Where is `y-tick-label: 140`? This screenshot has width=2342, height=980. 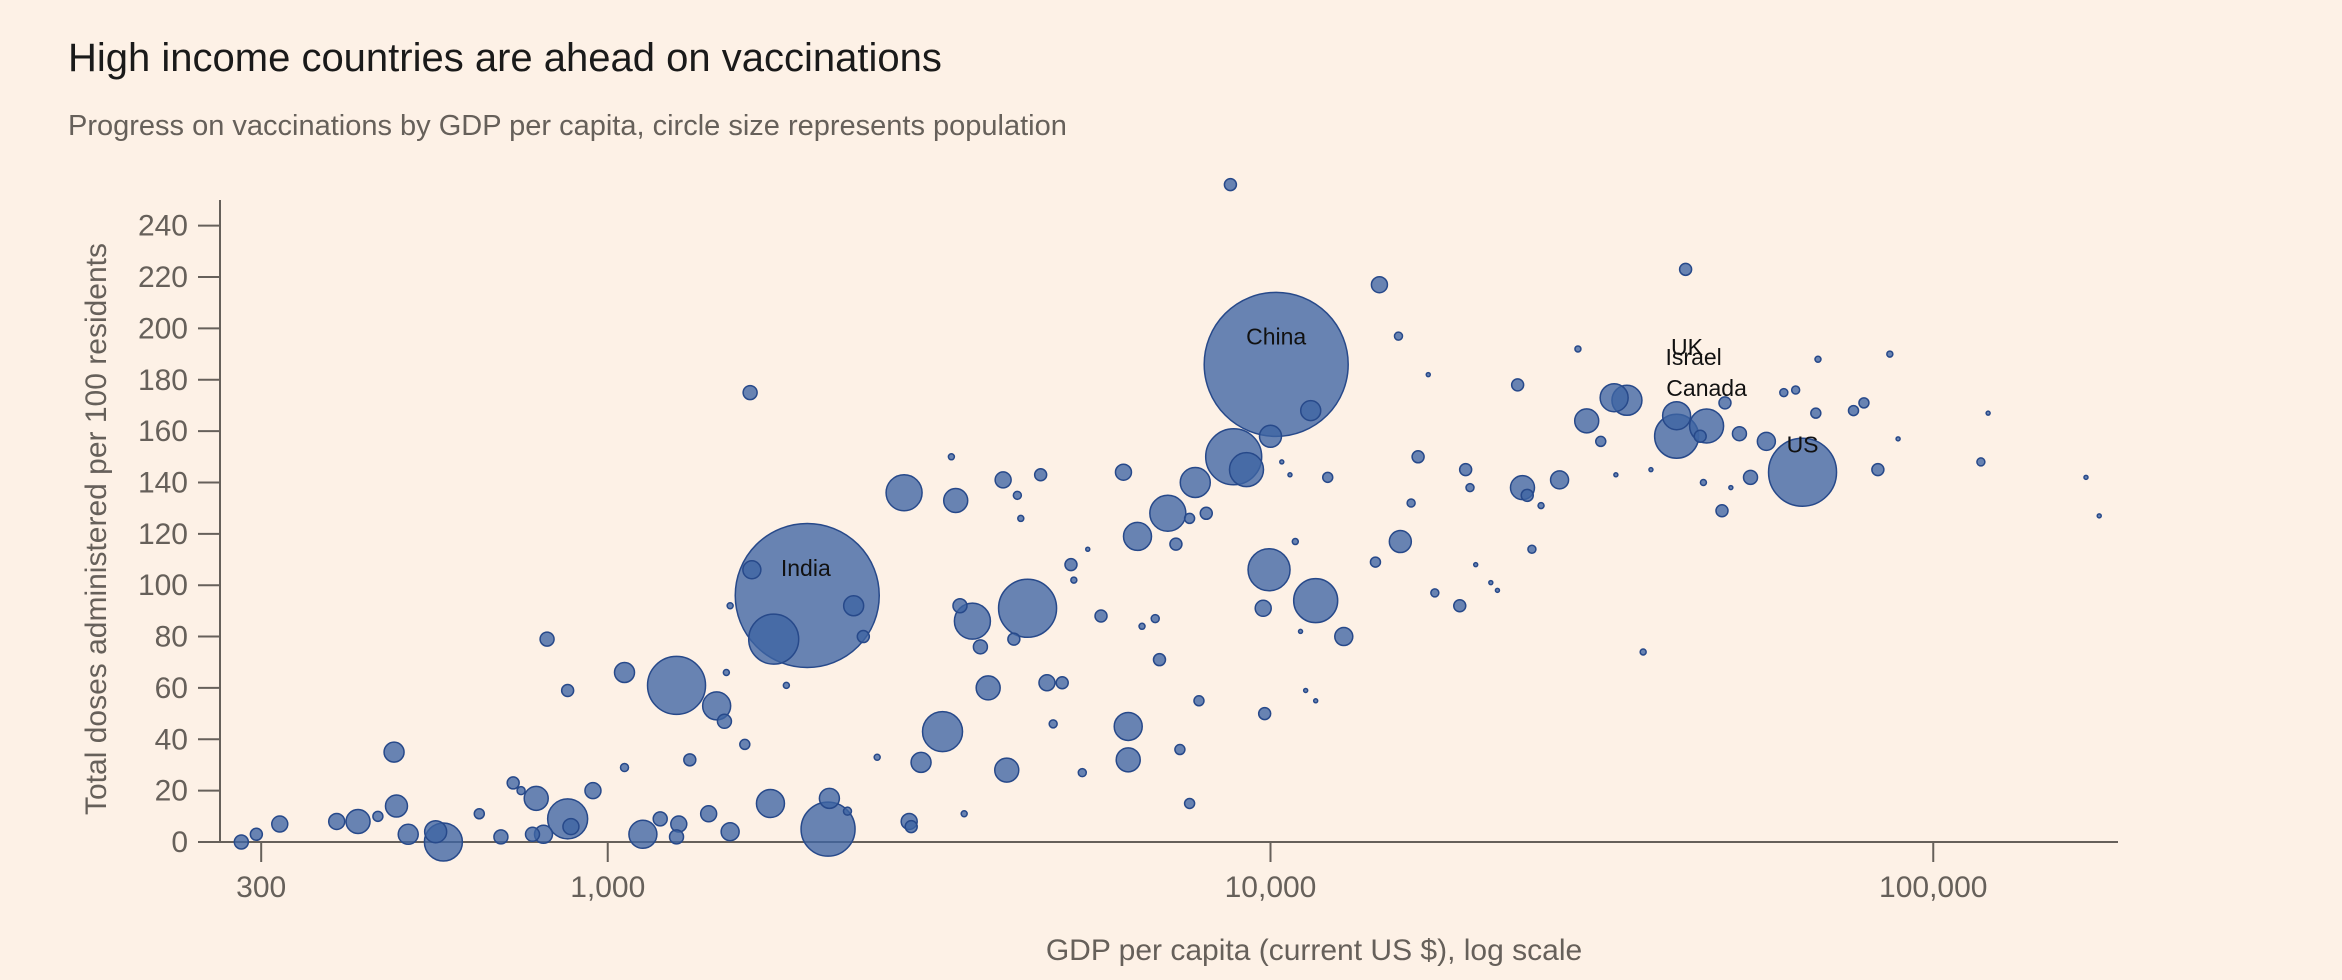 y-tick-label: 140 is located at coordinates (163, 482).